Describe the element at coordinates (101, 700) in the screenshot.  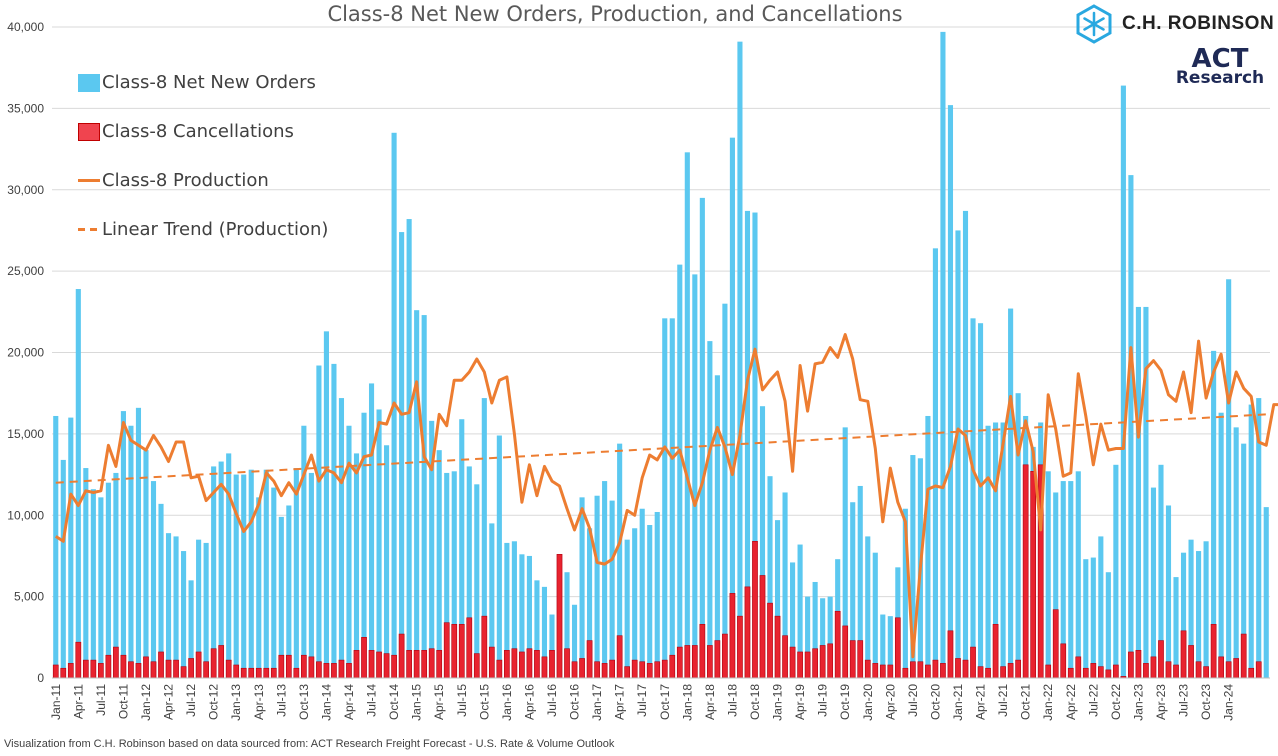
I see `x-tick-label: Jul-11` at that location.